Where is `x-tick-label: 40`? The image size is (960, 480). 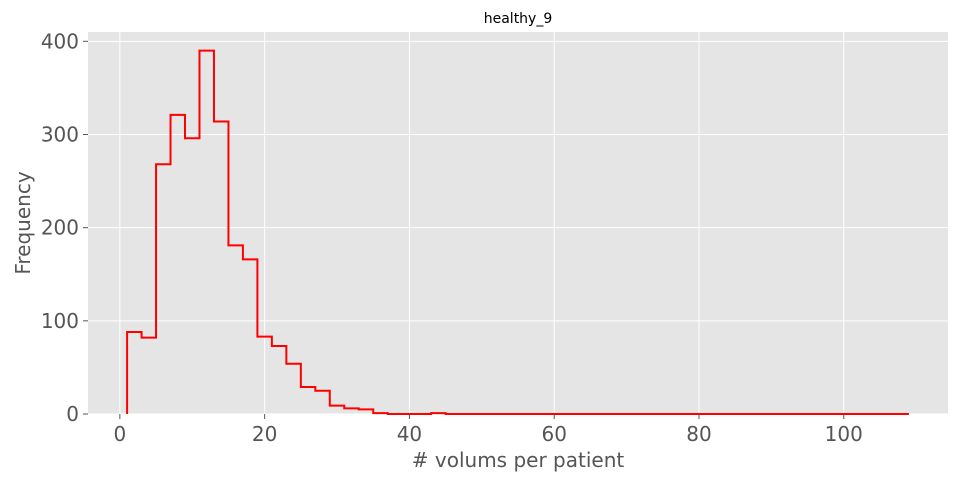
x-tick-label: 40 is located at coordinates (409, 434).